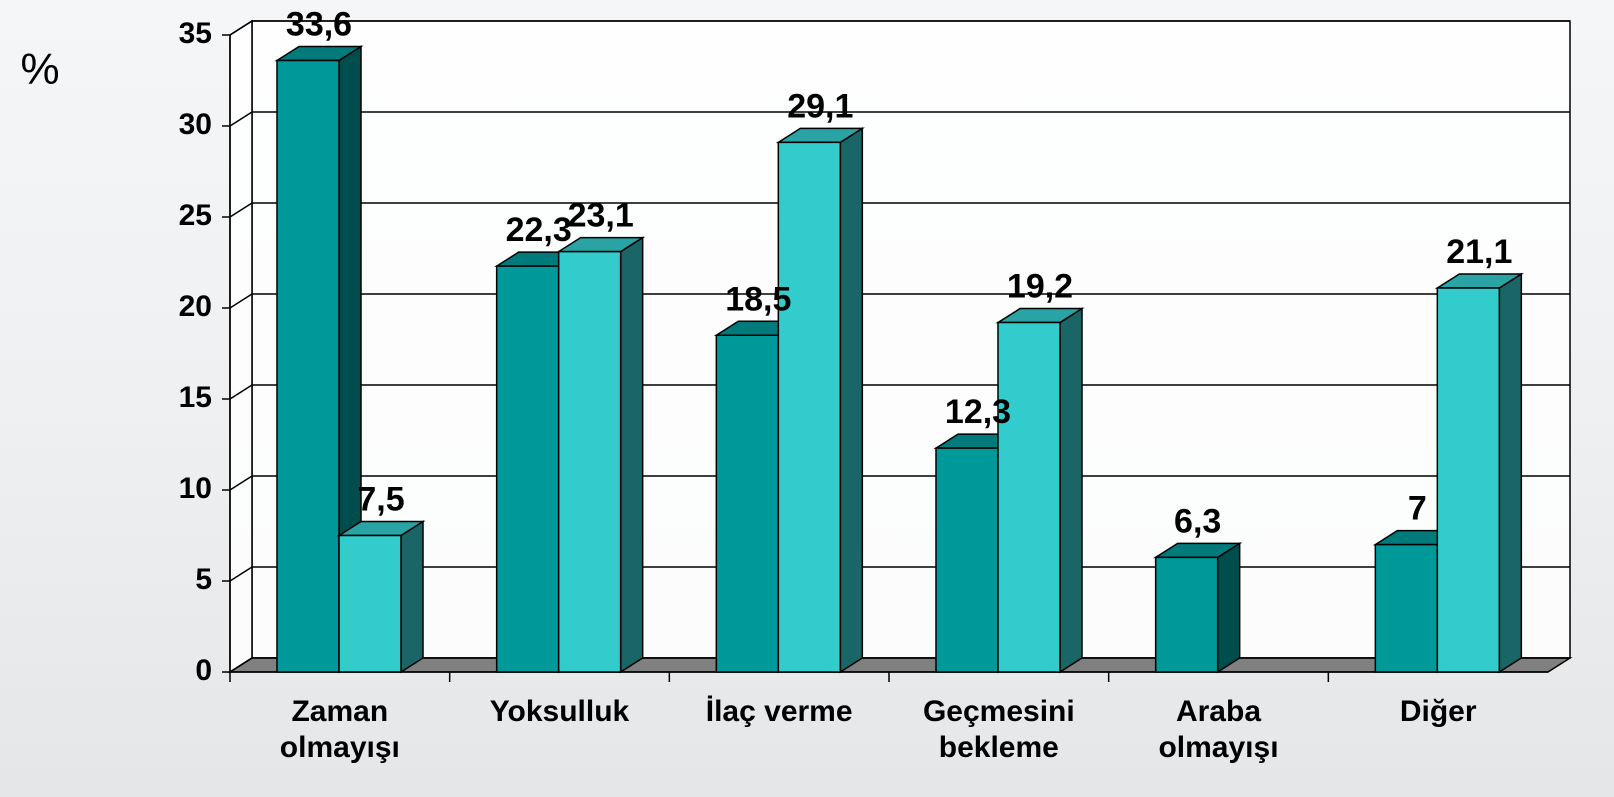 The width and height of the screenshot is (1614, 797). I want to click on value-label: 23,1, so click(601, 216).